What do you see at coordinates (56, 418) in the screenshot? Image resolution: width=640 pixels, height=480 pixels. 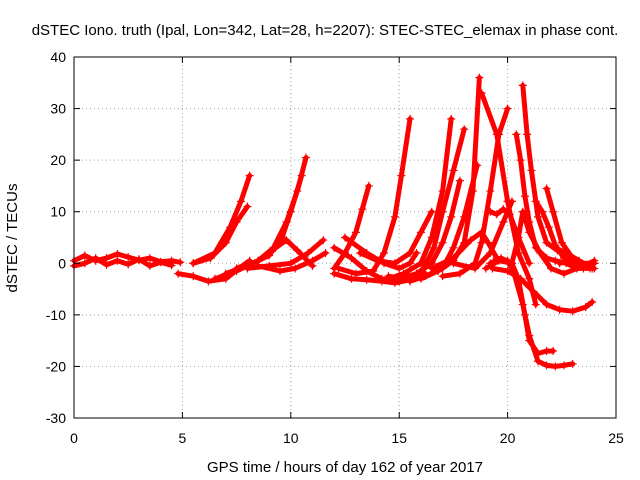 I see `y-tick-label: -30` at bounding box center [56, 418].